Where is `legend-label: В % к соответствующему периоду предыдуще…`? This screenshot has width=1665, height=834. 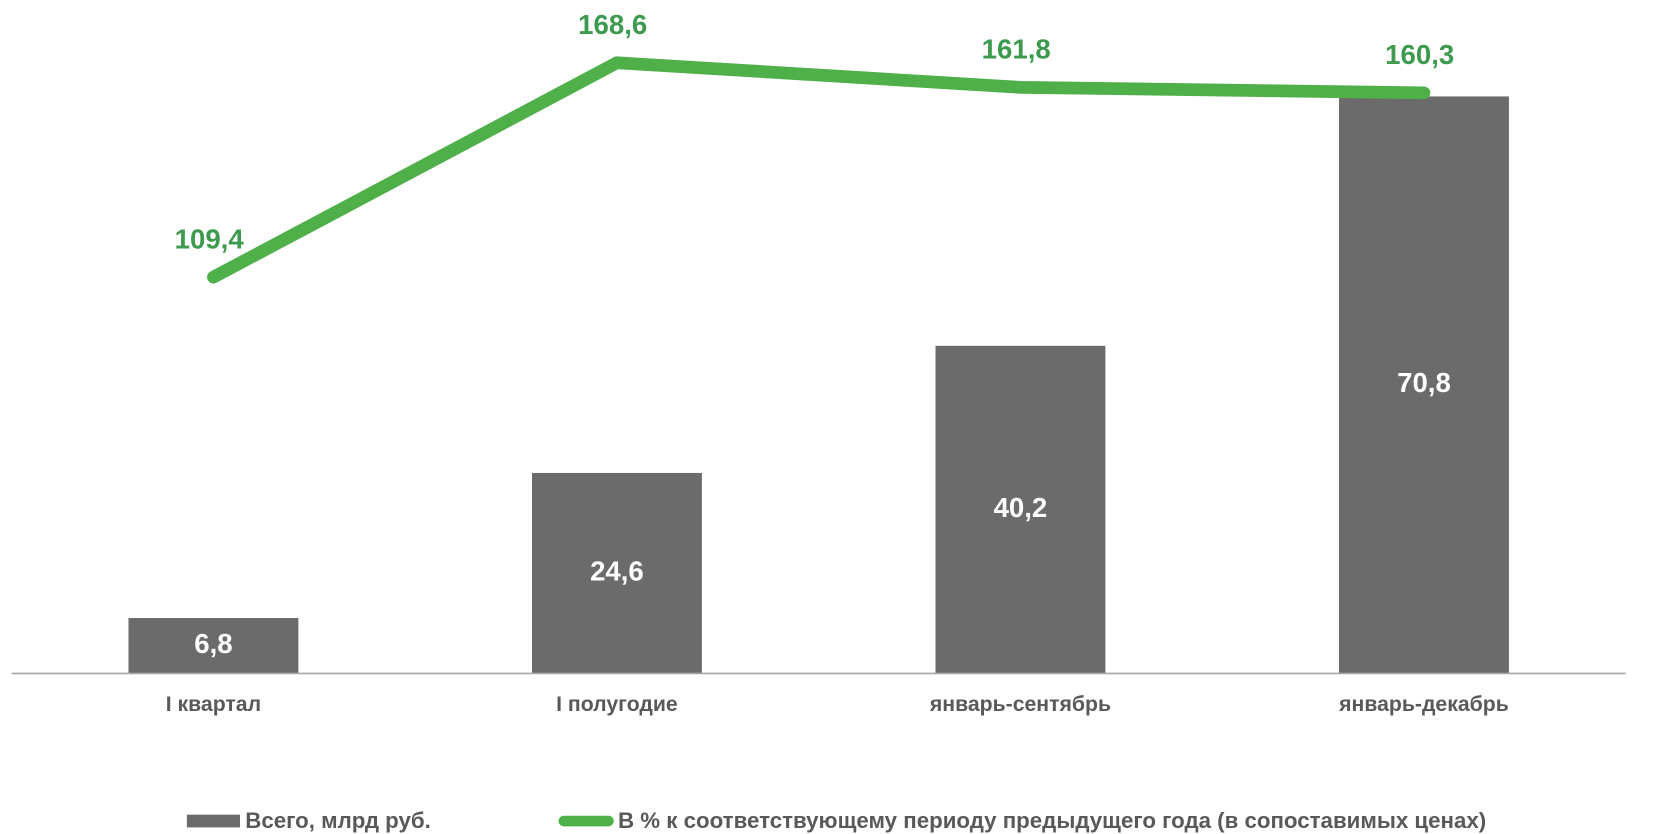 legend-label: В % к соответствующему периоду предыдуще… is located at coordinates (1052, 820).